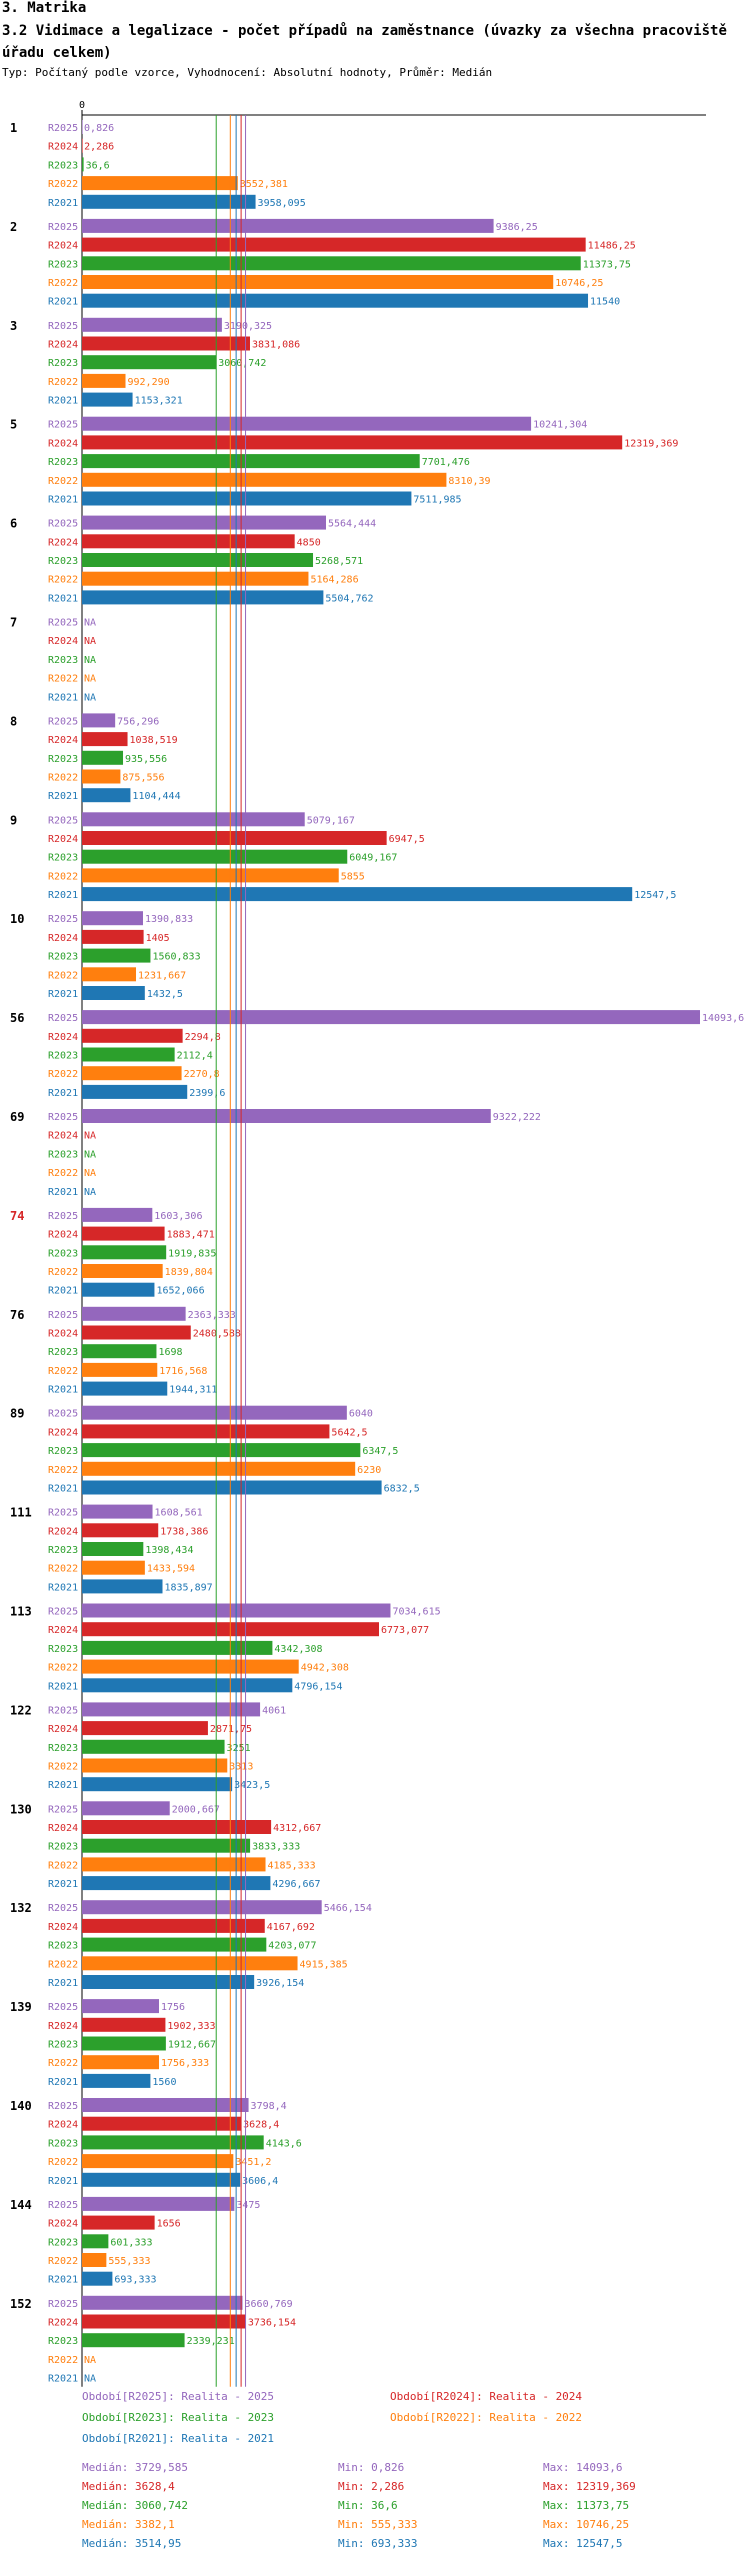 The image size is (750, 2550). I want to click on bar-132-R2023, so click(174, 1944).